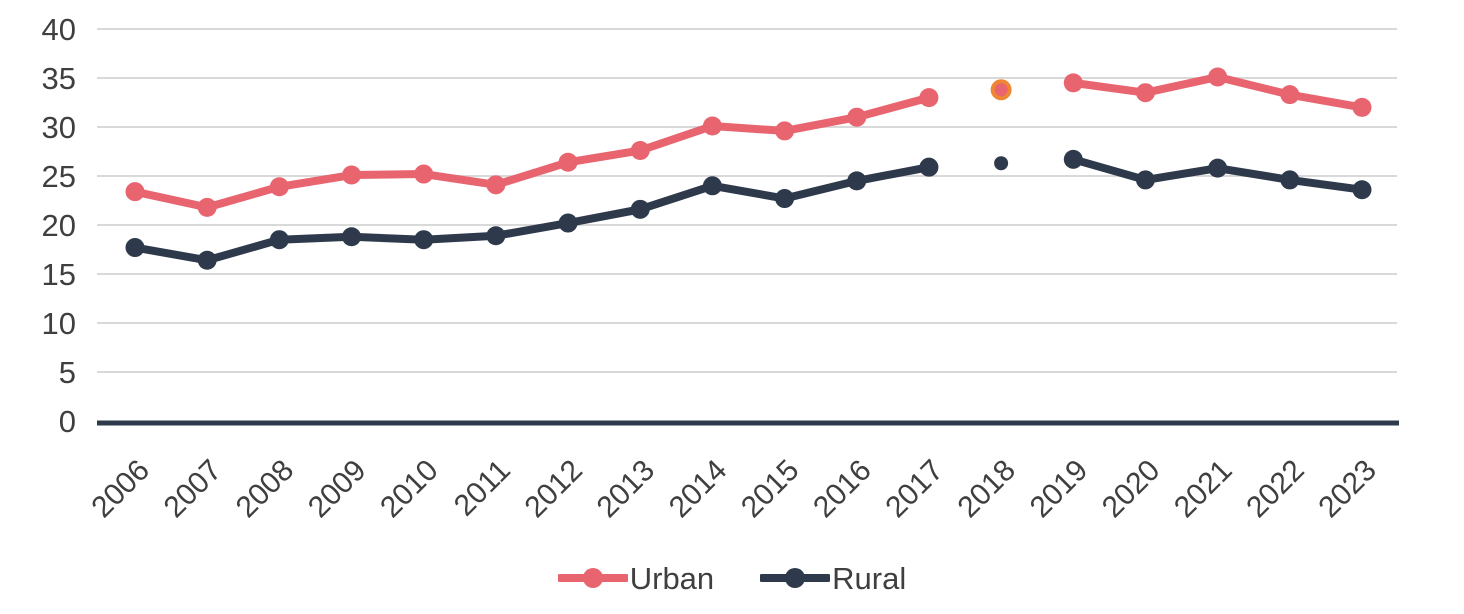 This screenshot has height=614, width=1464. Describe the element at coordinates (265, 489) in the screenshot. I see `x-axis-label: 2008` at that location.